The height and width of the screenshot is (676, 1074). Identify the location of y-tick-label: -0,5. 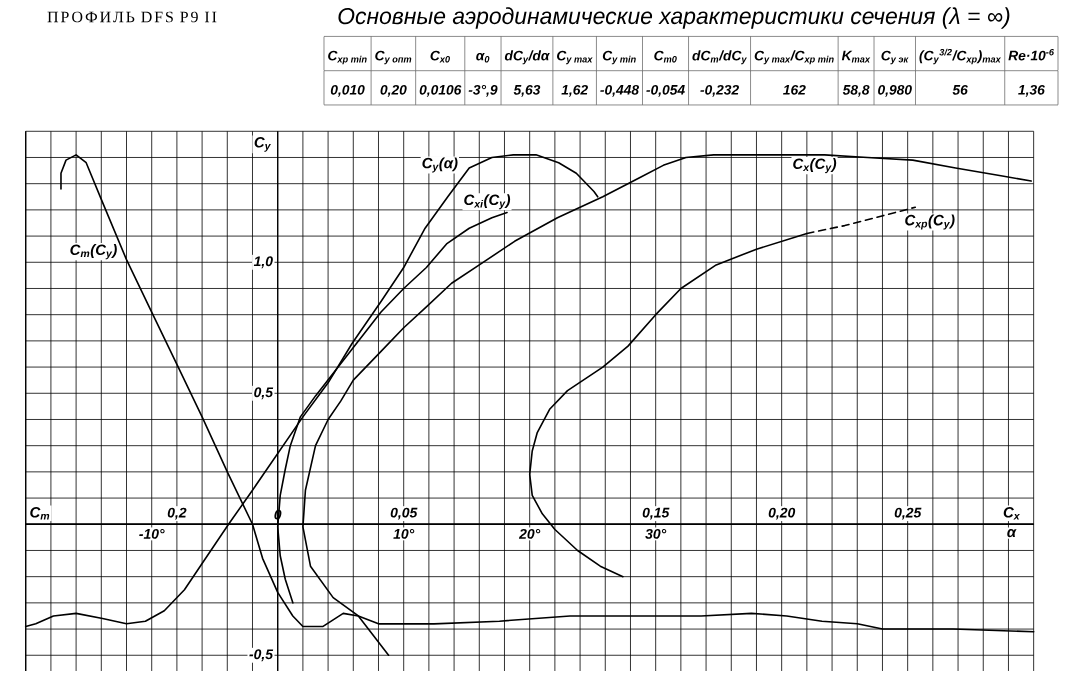
(261, 655).